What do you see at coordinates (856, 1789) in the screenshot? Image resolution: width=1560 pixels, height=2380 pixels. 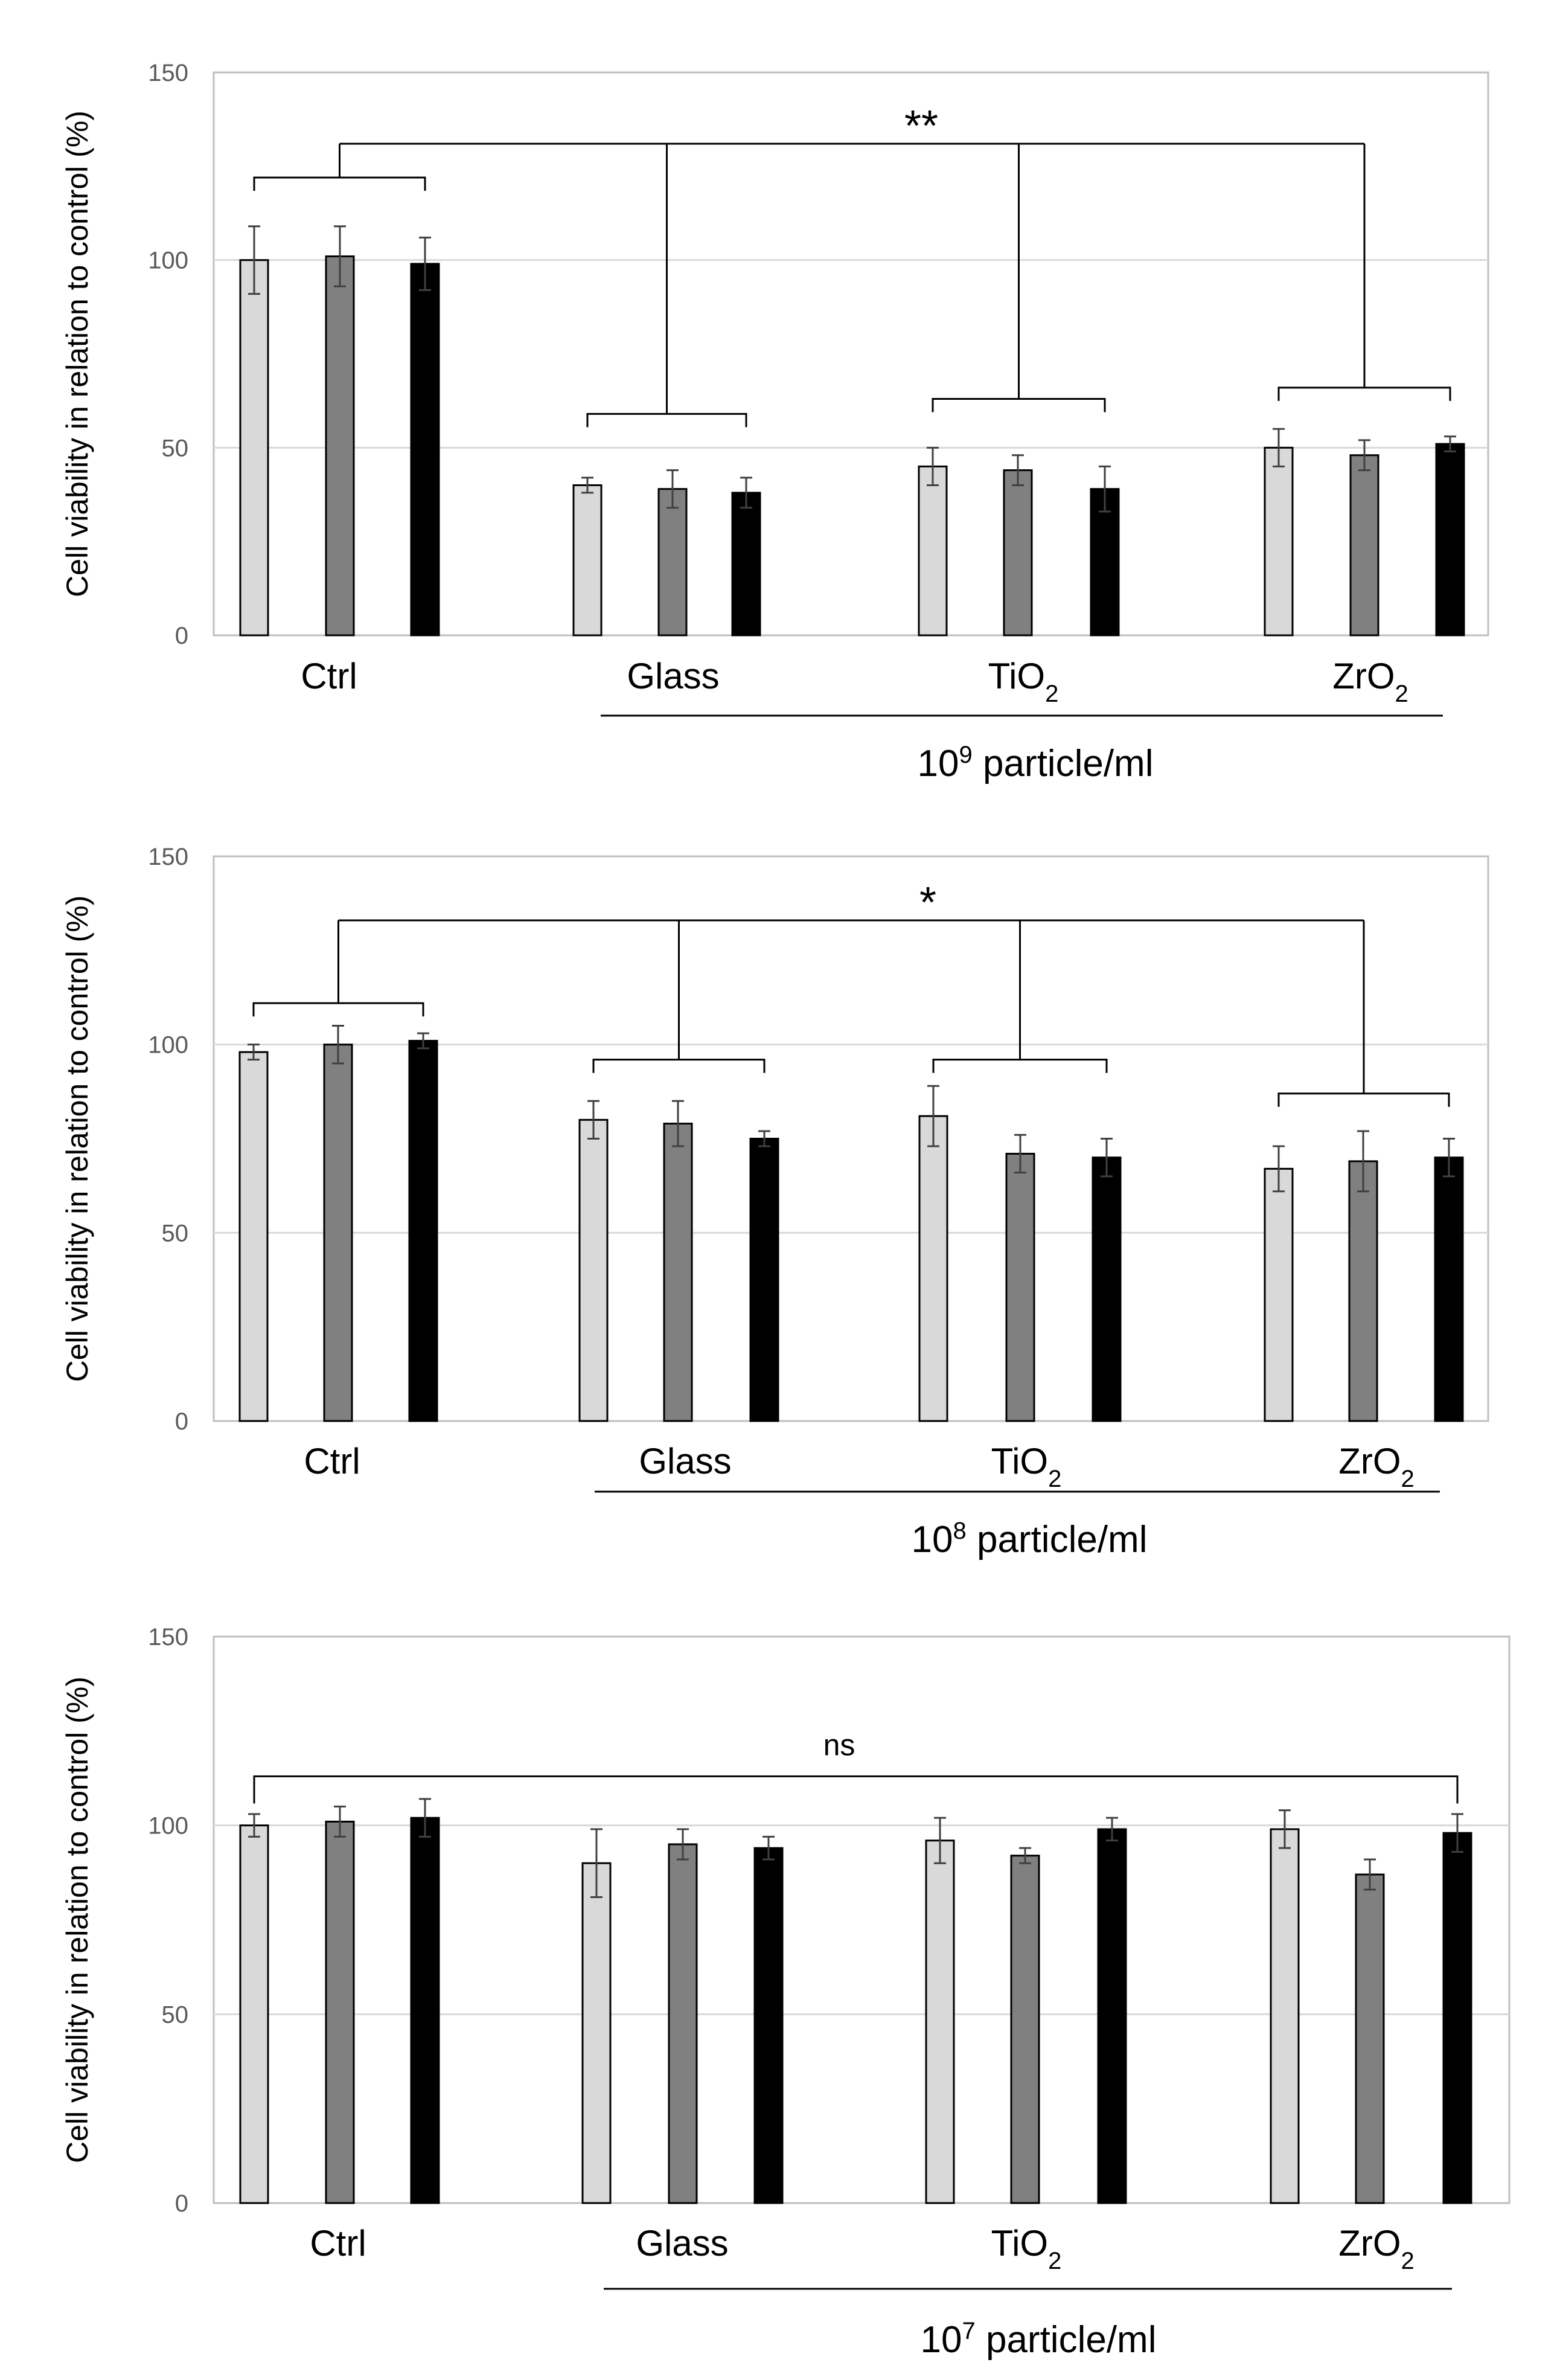 I see `significance-bracket` at bounding box center [856, 1789].